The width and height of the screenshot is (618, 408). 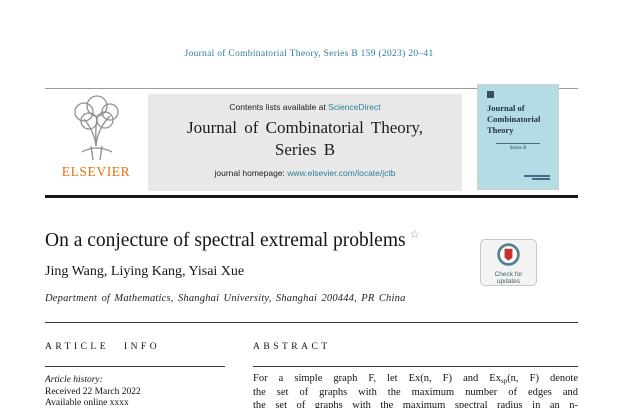 What do you see at coordinates (518, 137) in the screenshot?
I see `journal-cover-thumbnail: Journal of Combinatorial Theory Series B` at bounding box center [518, 137].